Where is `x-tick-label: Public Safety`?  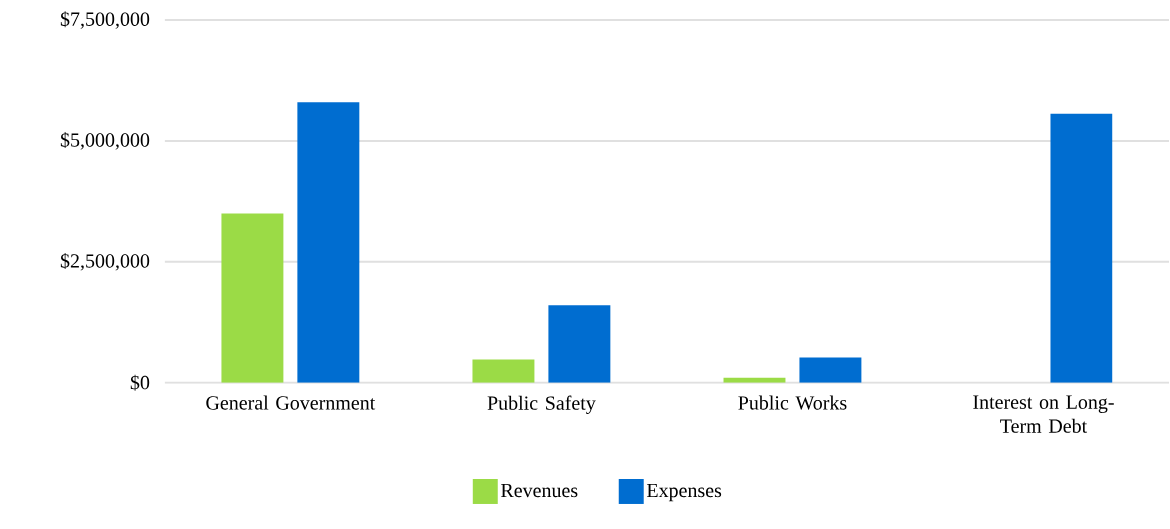
x-tick-label: Public Safety is located at coordinates (541, 405).